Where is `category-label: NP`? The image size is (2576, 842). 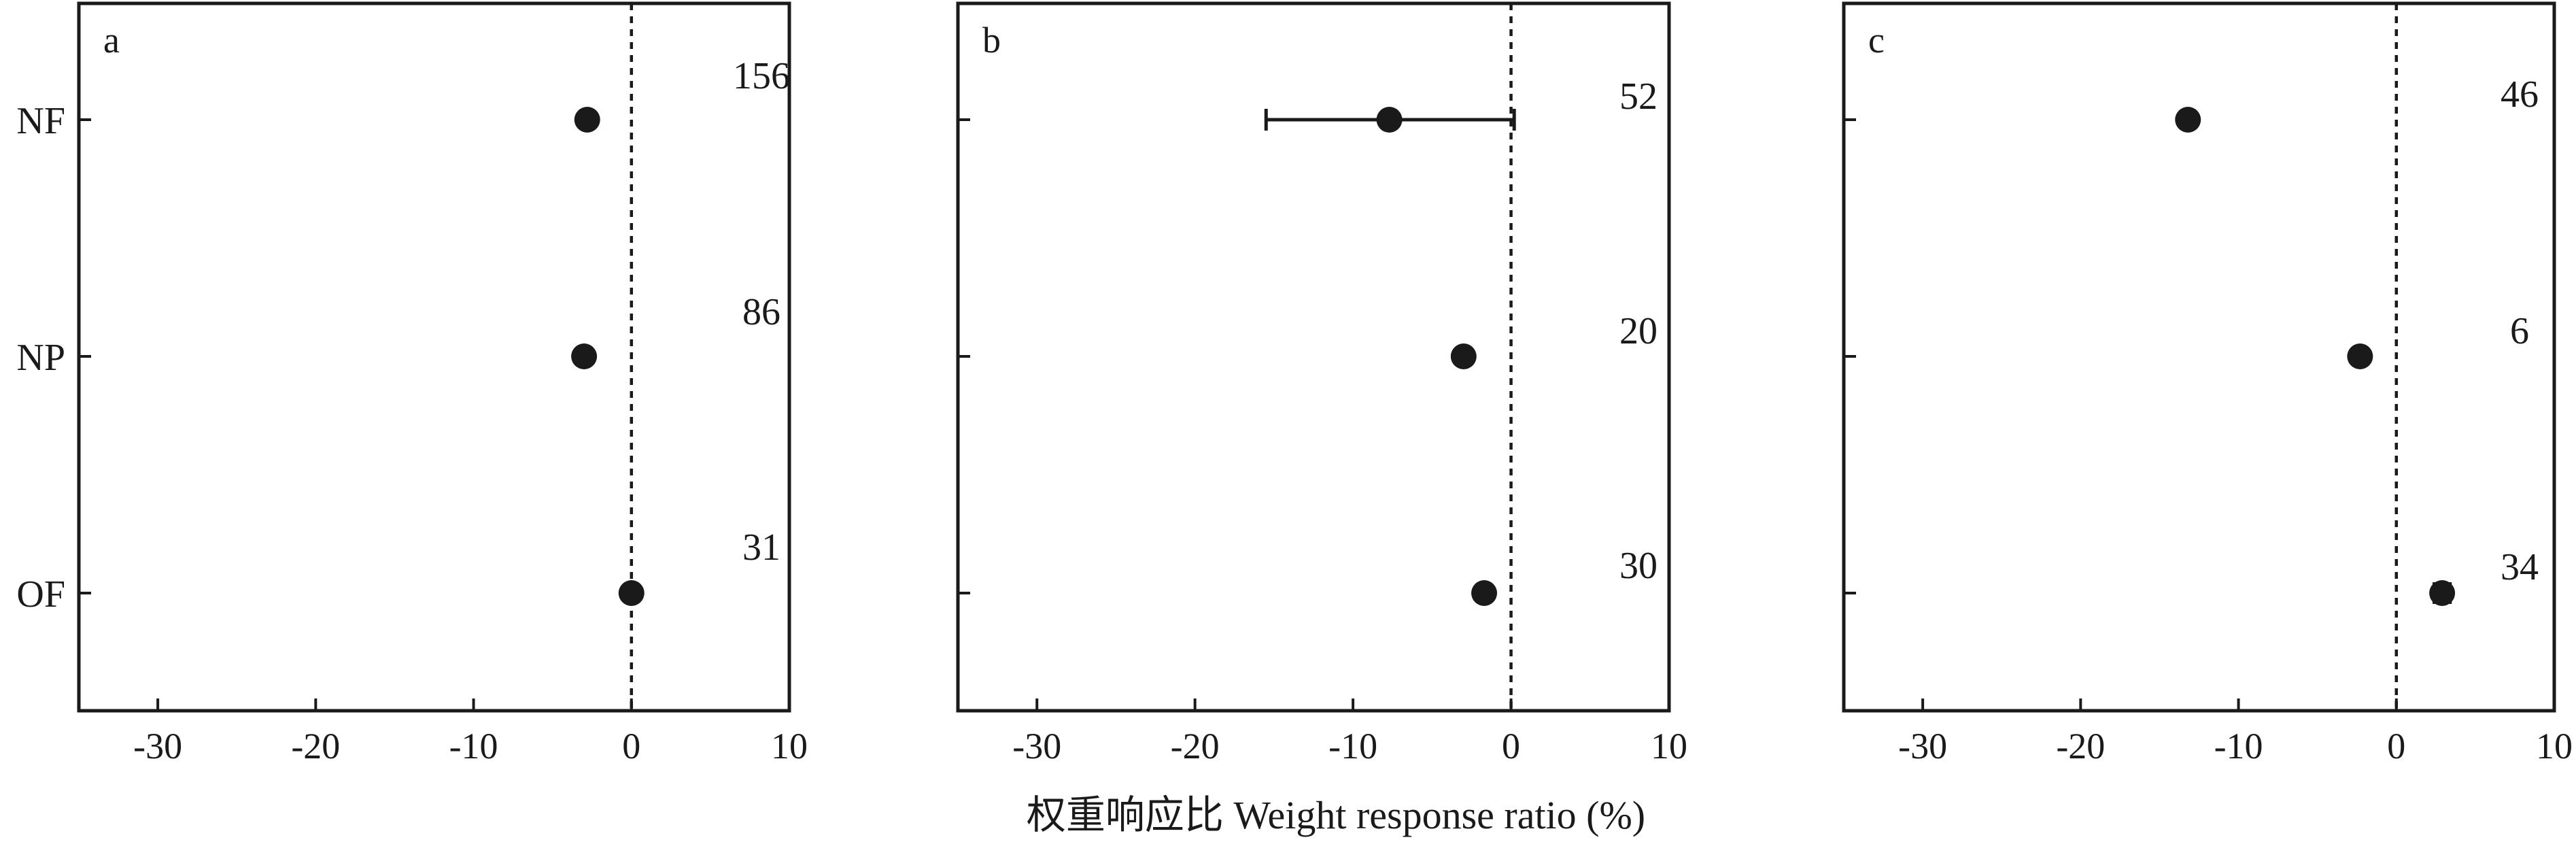 category-label: NP is located at coordinates (40, 358).